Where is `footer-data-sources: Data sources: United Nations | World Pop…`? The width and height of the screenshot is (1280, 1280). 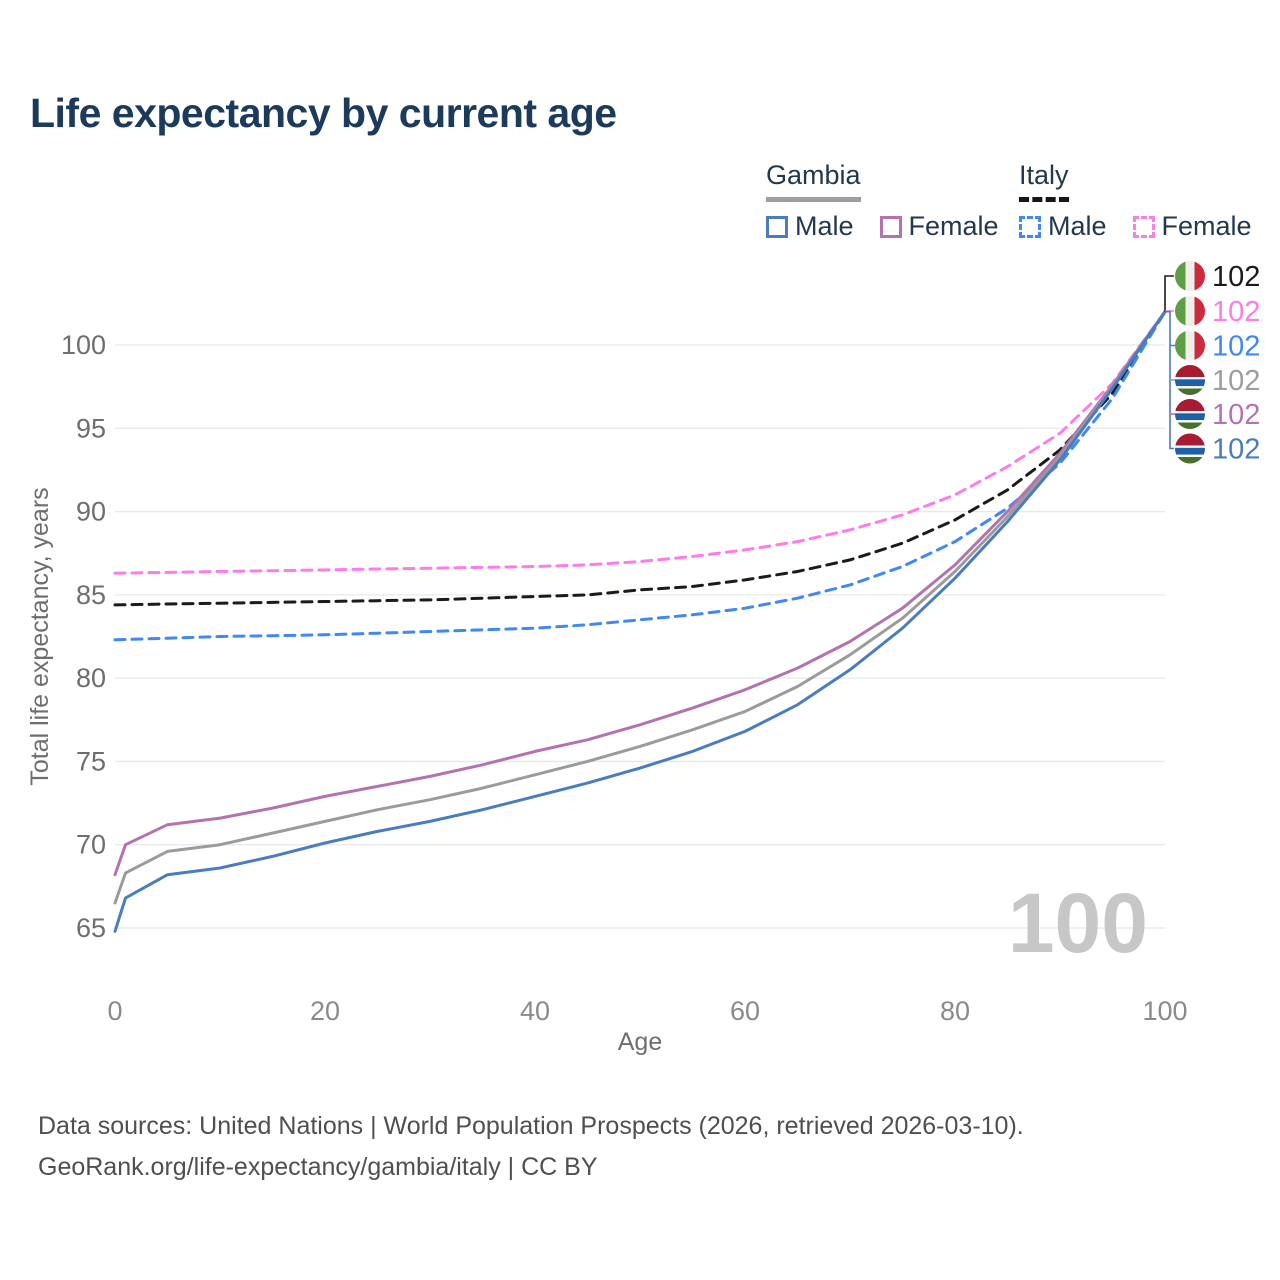 footer-data-sources: Data sources: United Nations | World Pop… is located at coordinates (531, 1126).